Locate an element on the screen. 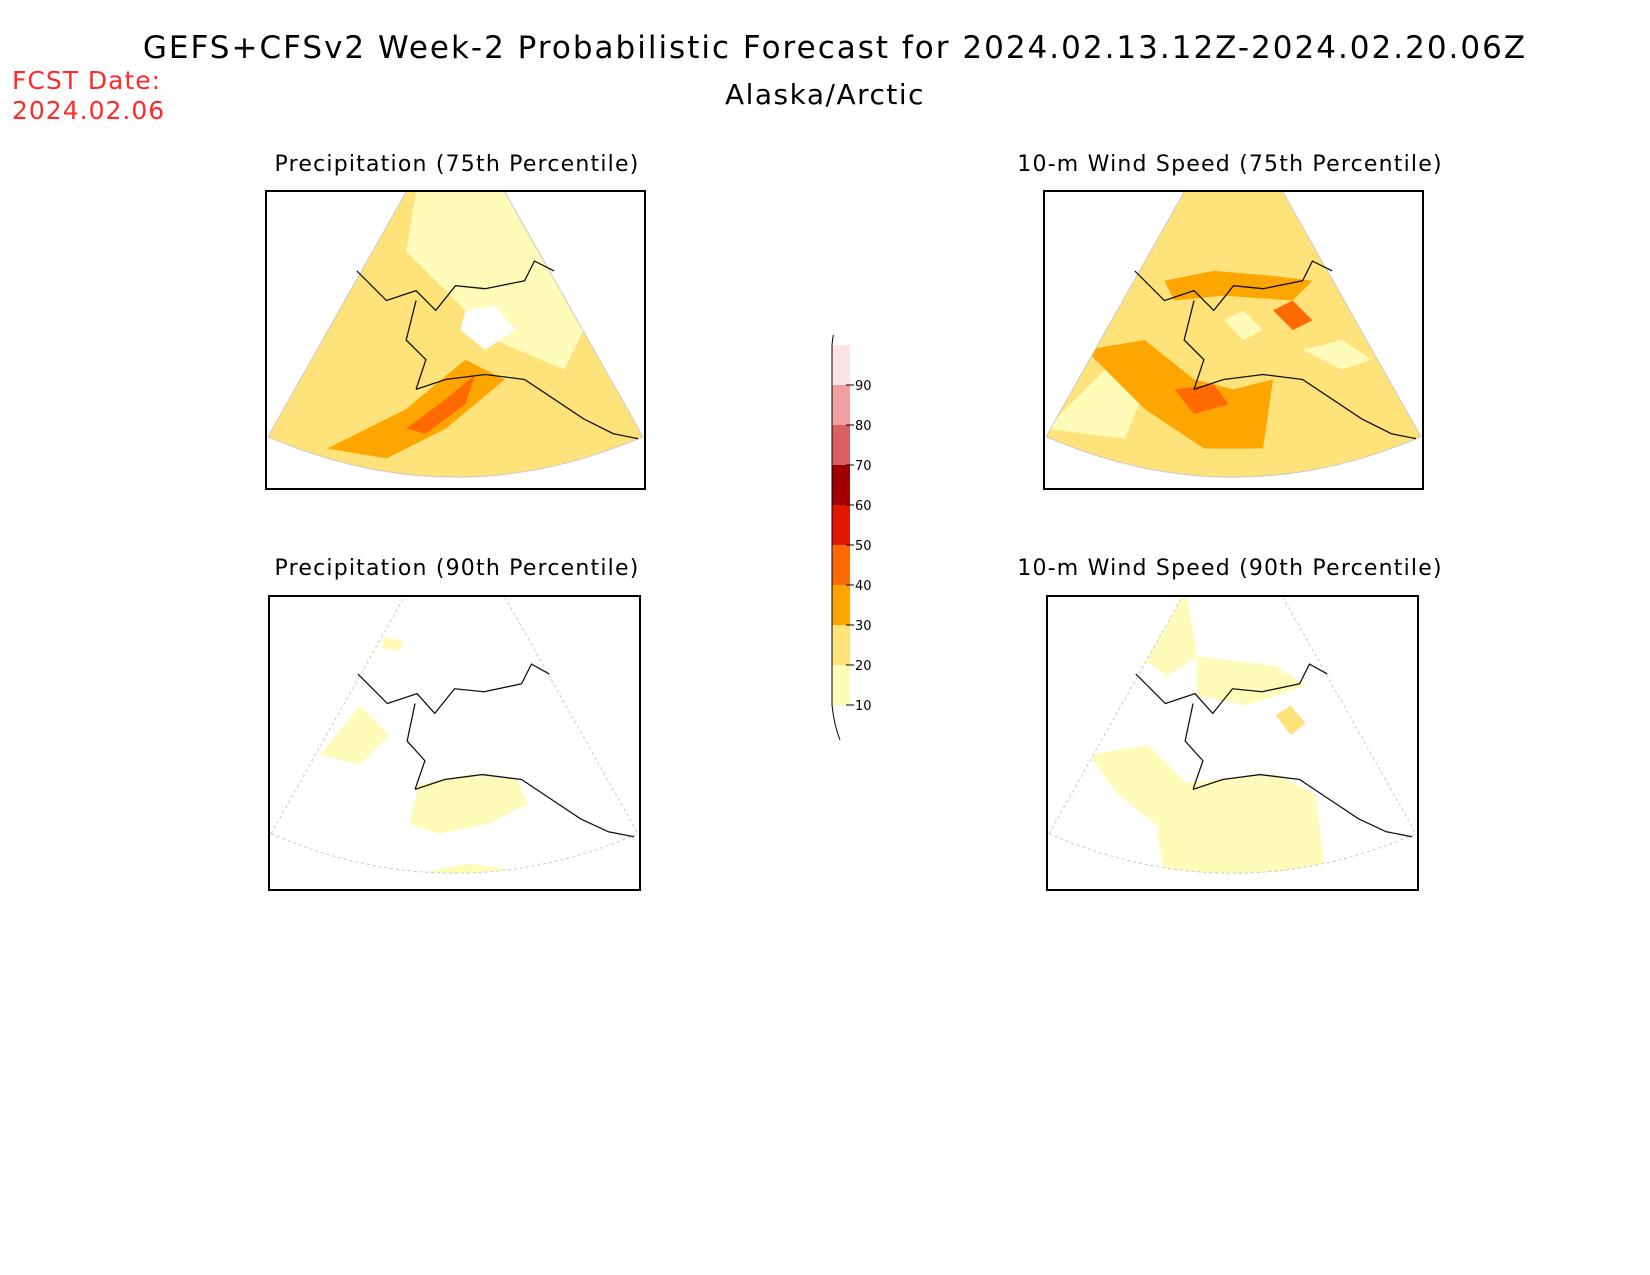  panel-title-precip-90: Precipitation (90th Percentile) is located at coordinates (457, 568).